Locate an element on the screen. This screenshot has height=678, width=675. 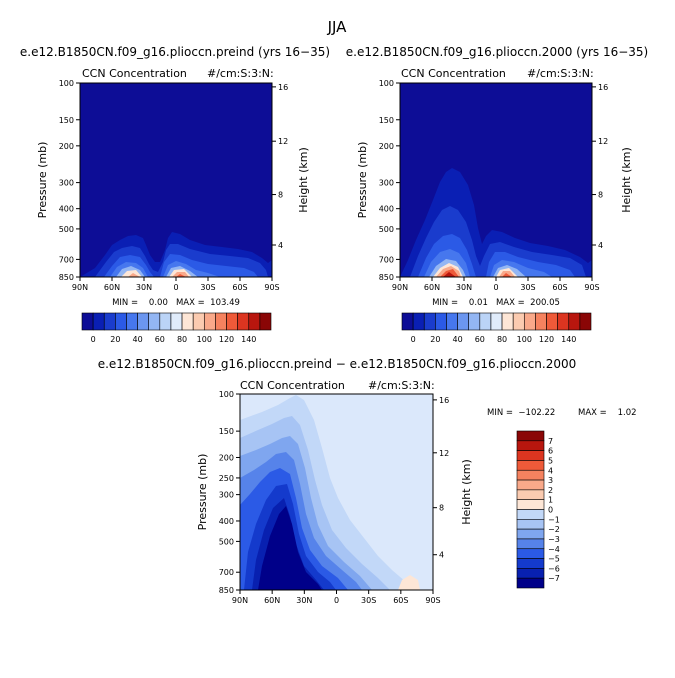
panel1-colorbar: 0 20 40 60 80 100 120 140 is located at coordinates (176, 328).